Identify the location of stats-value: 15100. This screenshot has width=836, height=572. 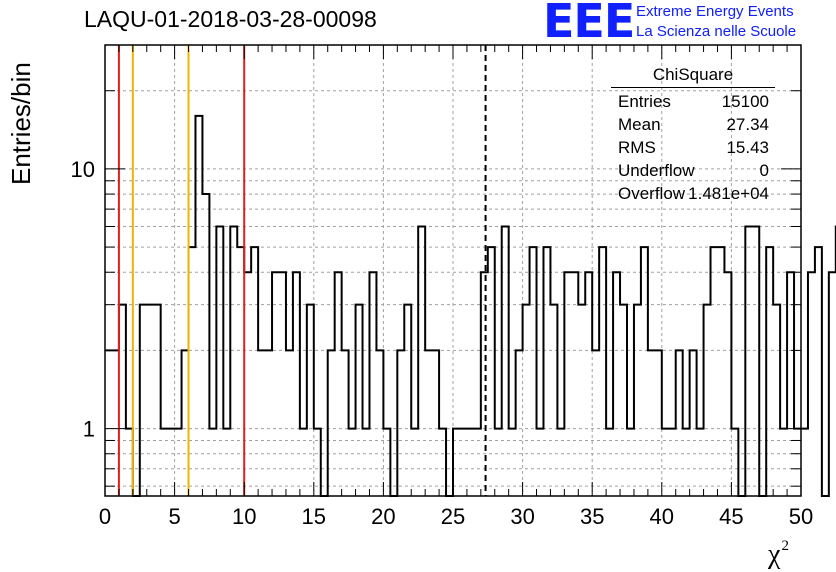
(745, 101).